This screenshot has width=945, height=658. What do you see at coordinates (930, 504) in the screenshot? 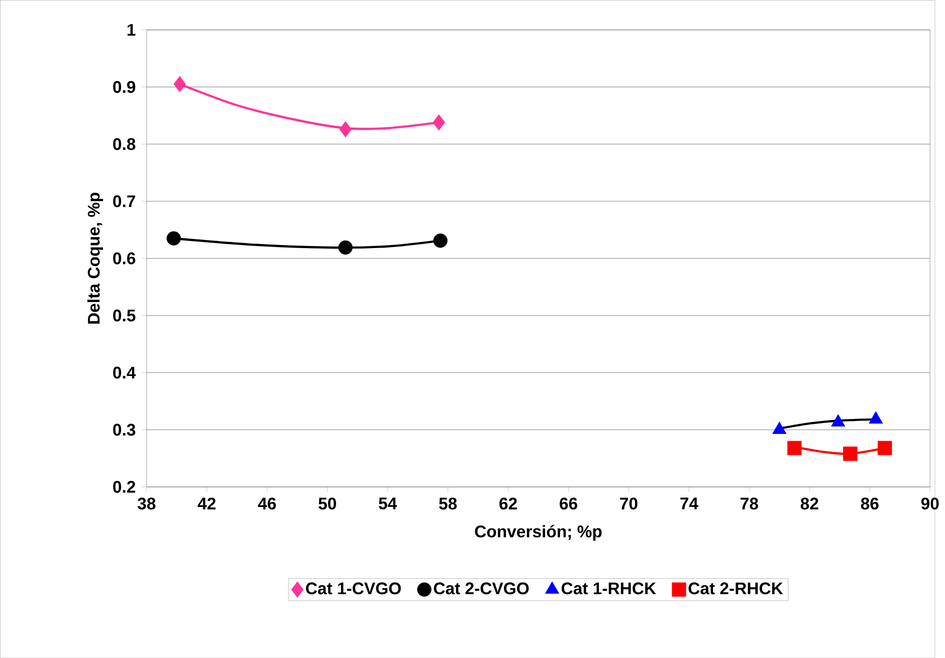
I see `x-tick-label: 90` at bounding box center [930, 504].